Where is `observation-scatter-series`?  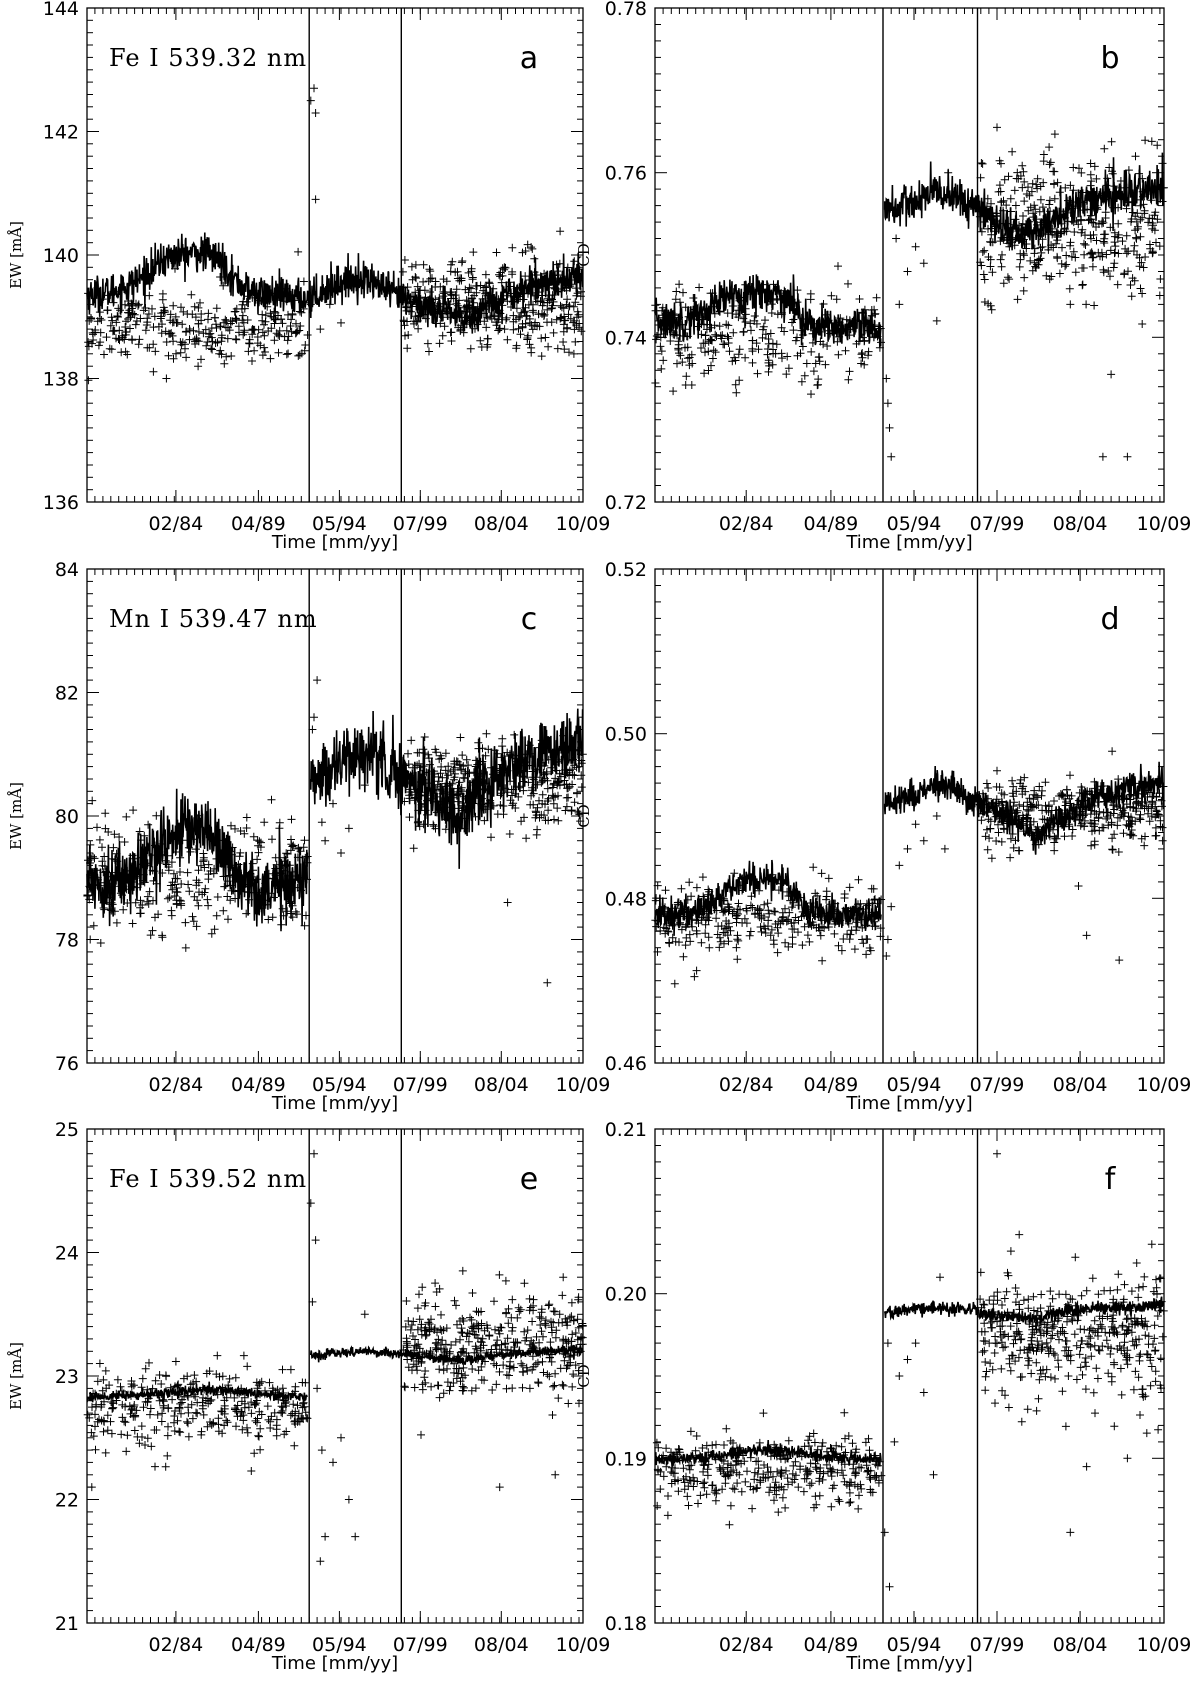 observation-scatter-series is located at coordinates (909, 867).